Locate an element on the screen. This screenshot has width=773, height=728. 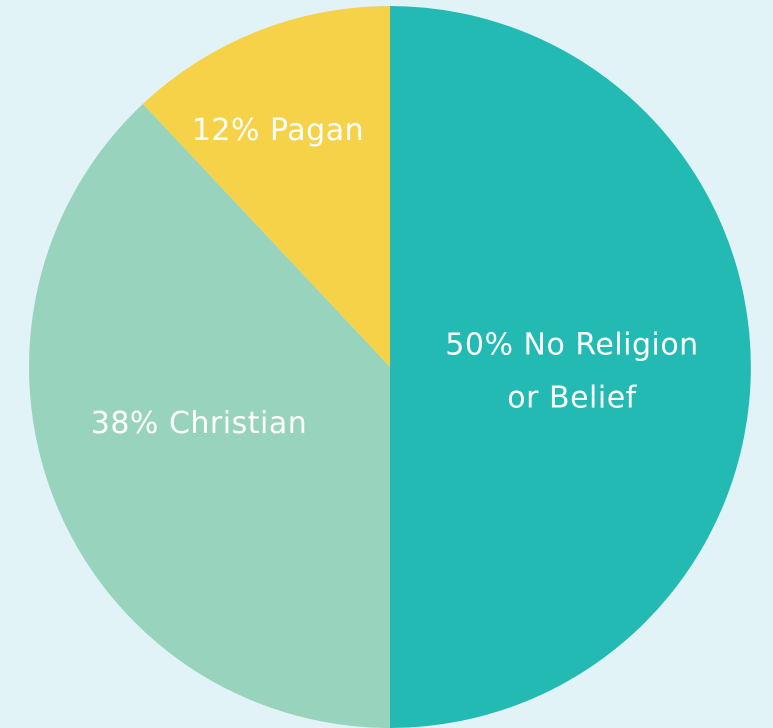
pie-label-line: 38% Christian is located at coordinates (199, 423).